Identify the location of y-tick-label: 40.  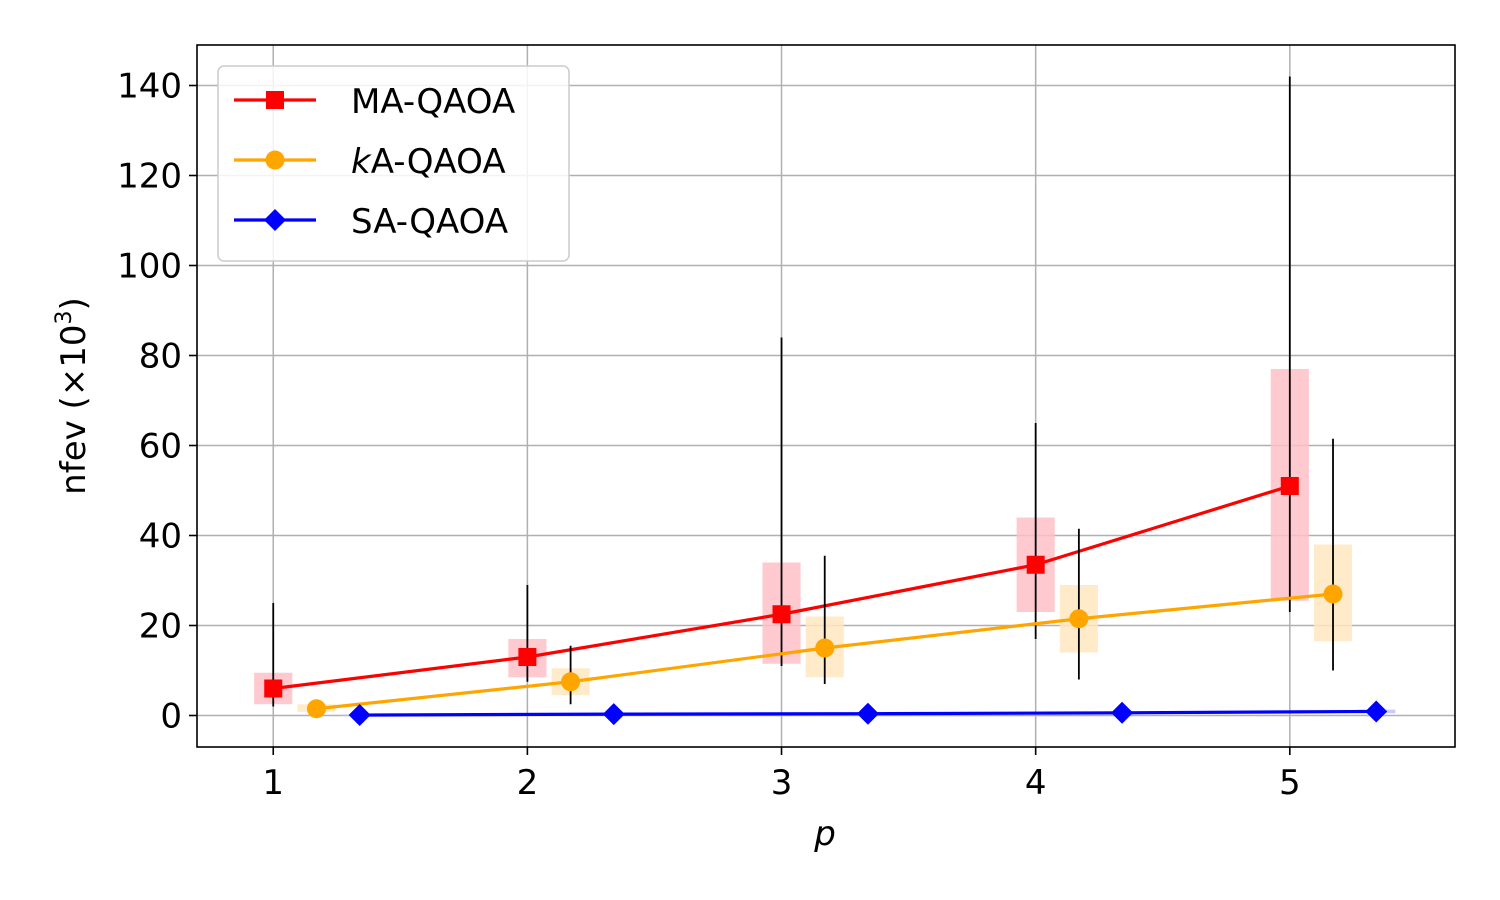
(160, 537).